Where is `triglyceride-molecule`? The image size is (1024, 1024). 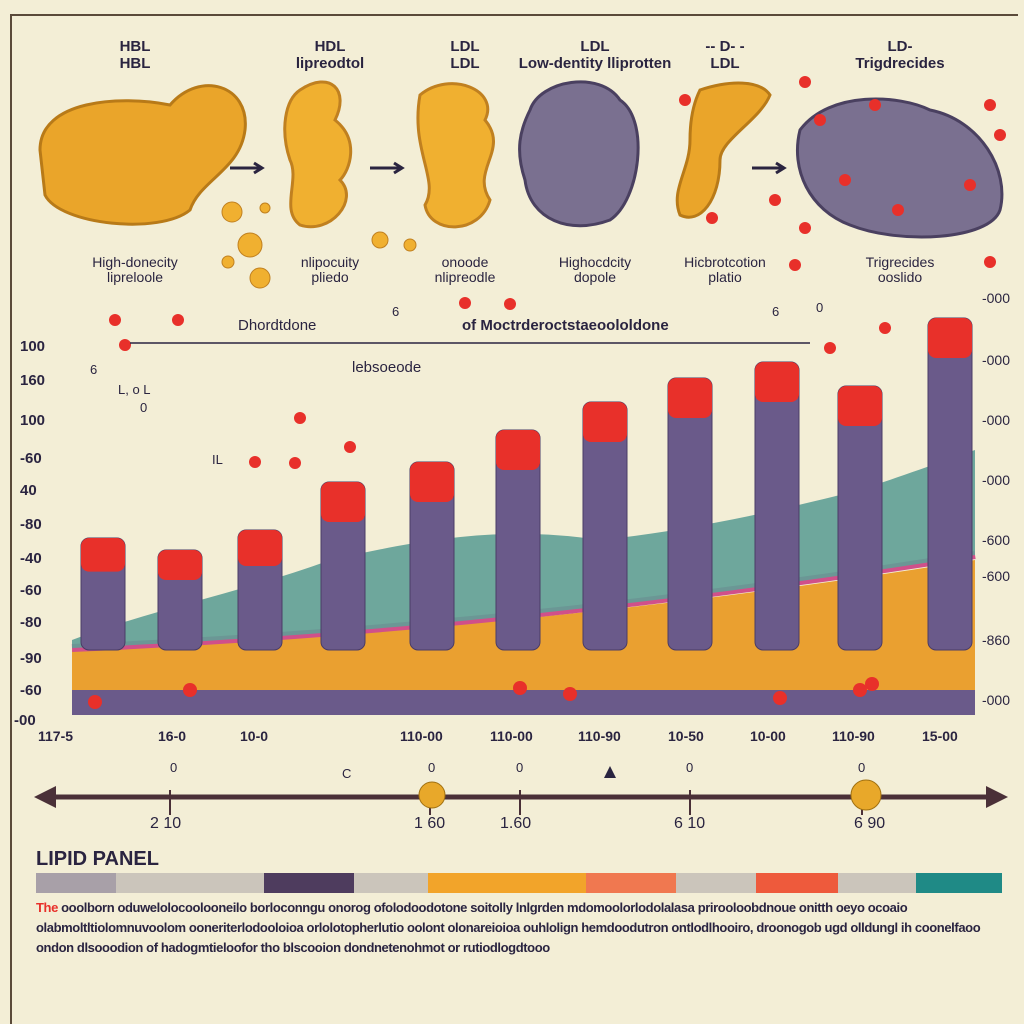
triglyceride-molecule is located at coordinates (899, 168).